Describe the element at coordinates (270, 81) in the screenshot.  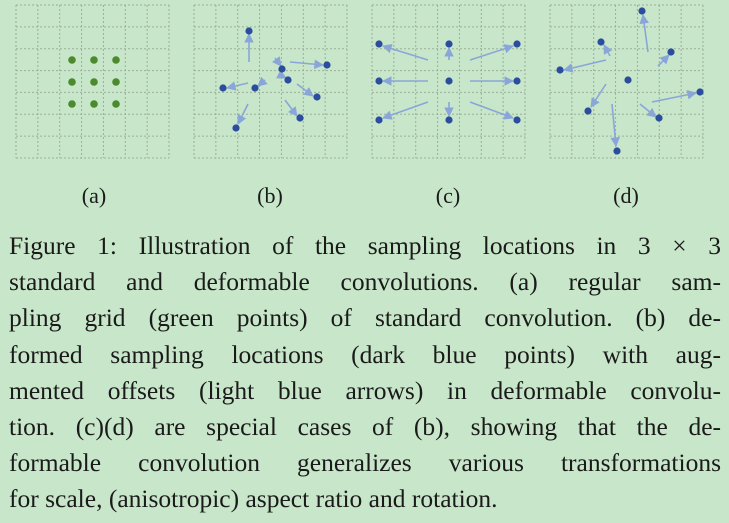
I see `panel-grid-b` at that location.